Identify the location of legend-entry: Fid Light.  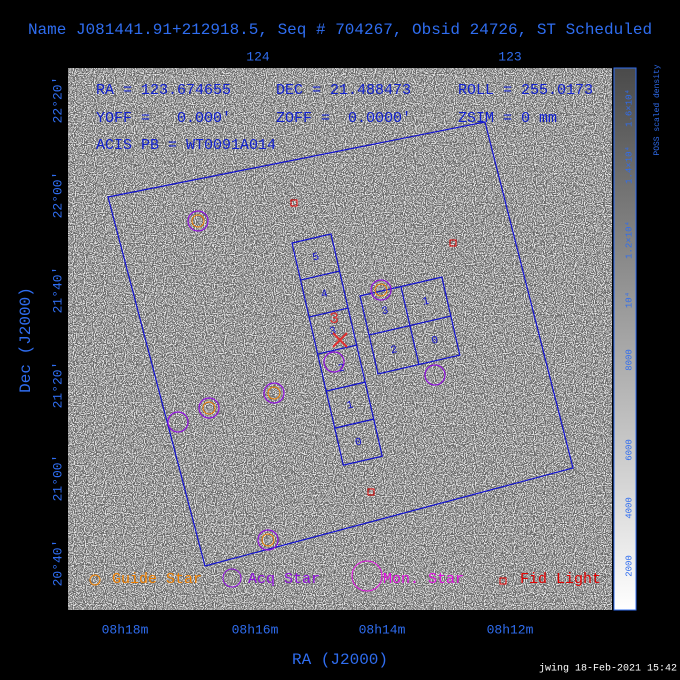
(560, 579).